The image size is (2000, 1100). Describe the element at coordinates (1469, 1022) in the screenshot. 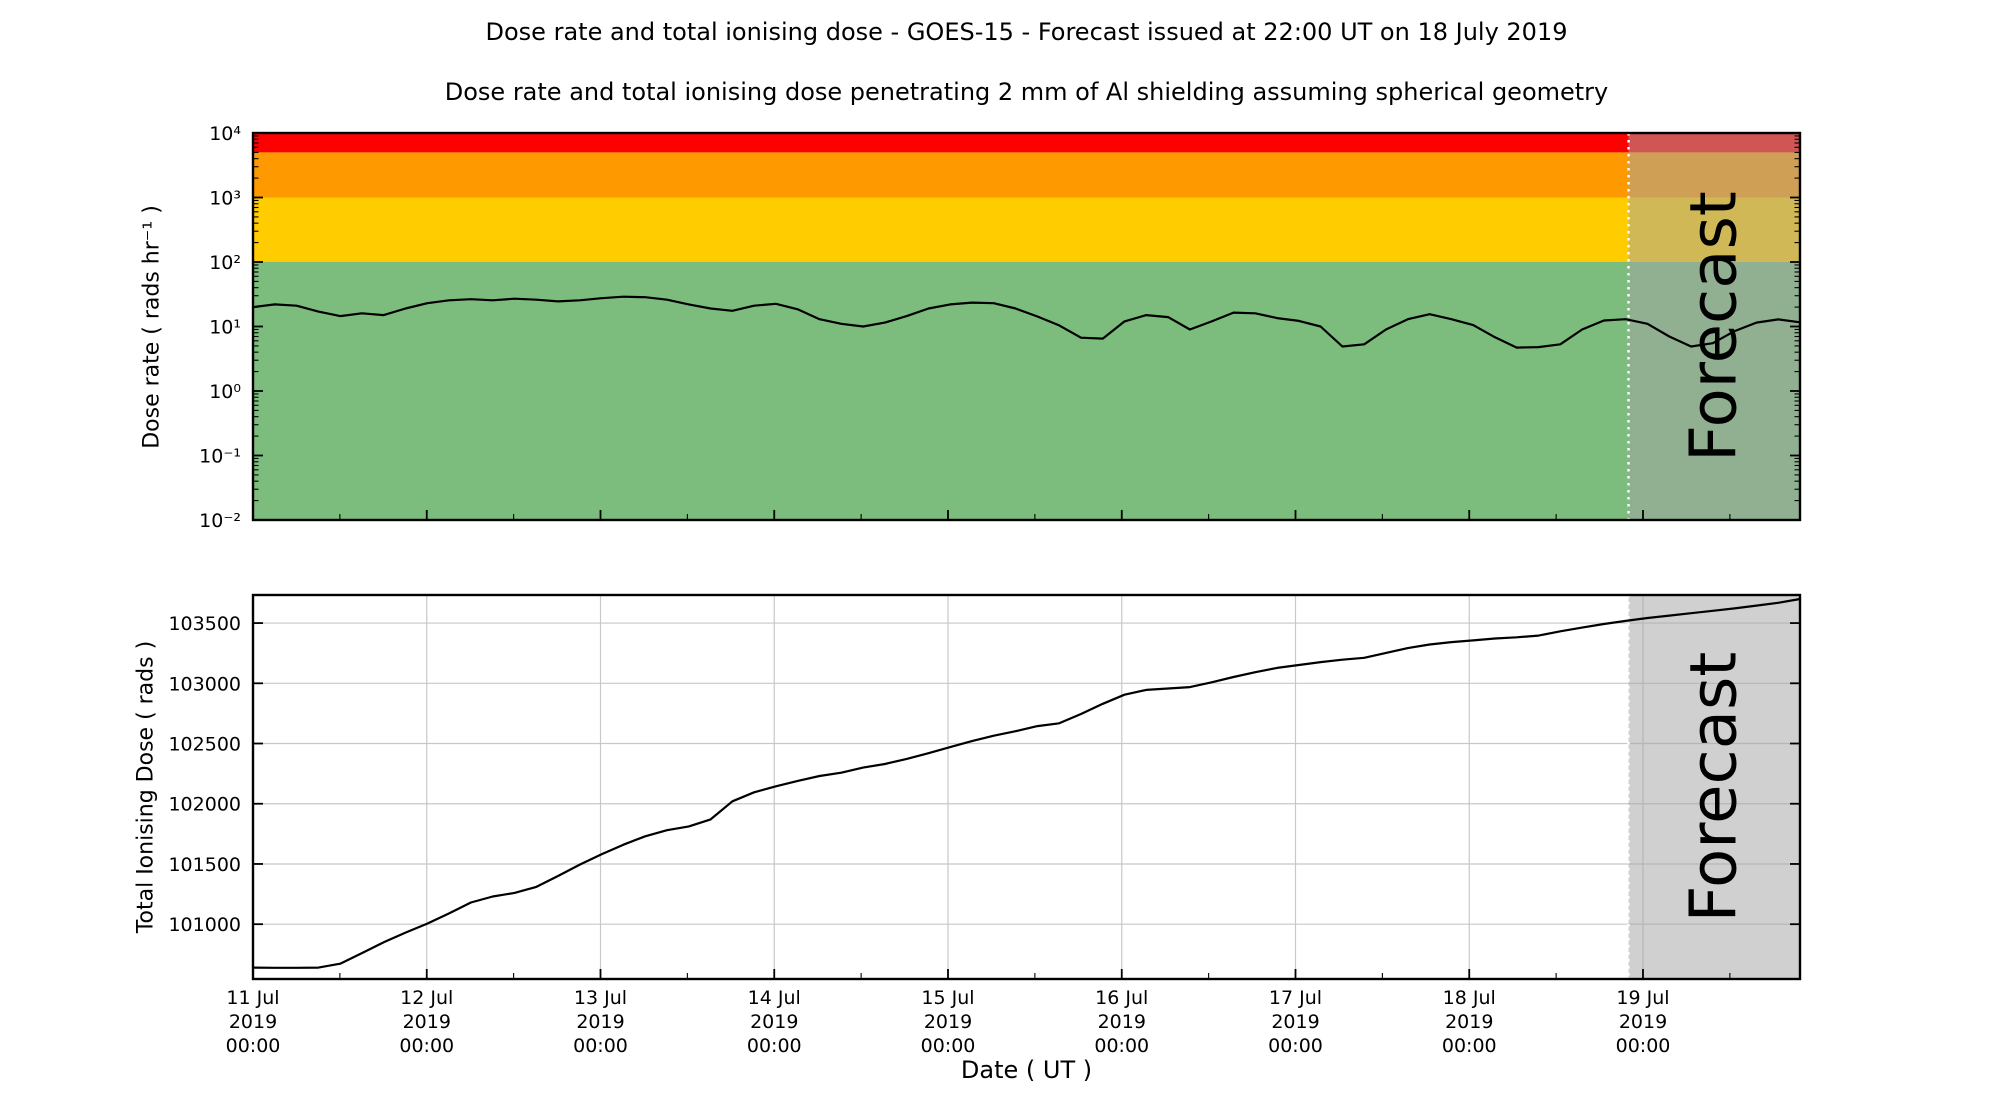

I see `x-tick-label: 18 Jul 2019 00:00` at that location.